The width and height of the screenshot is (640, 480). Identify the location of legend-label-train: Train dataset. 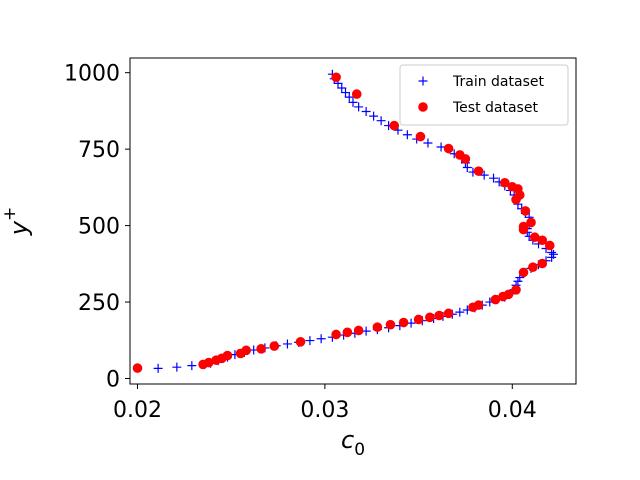
(498, 82).